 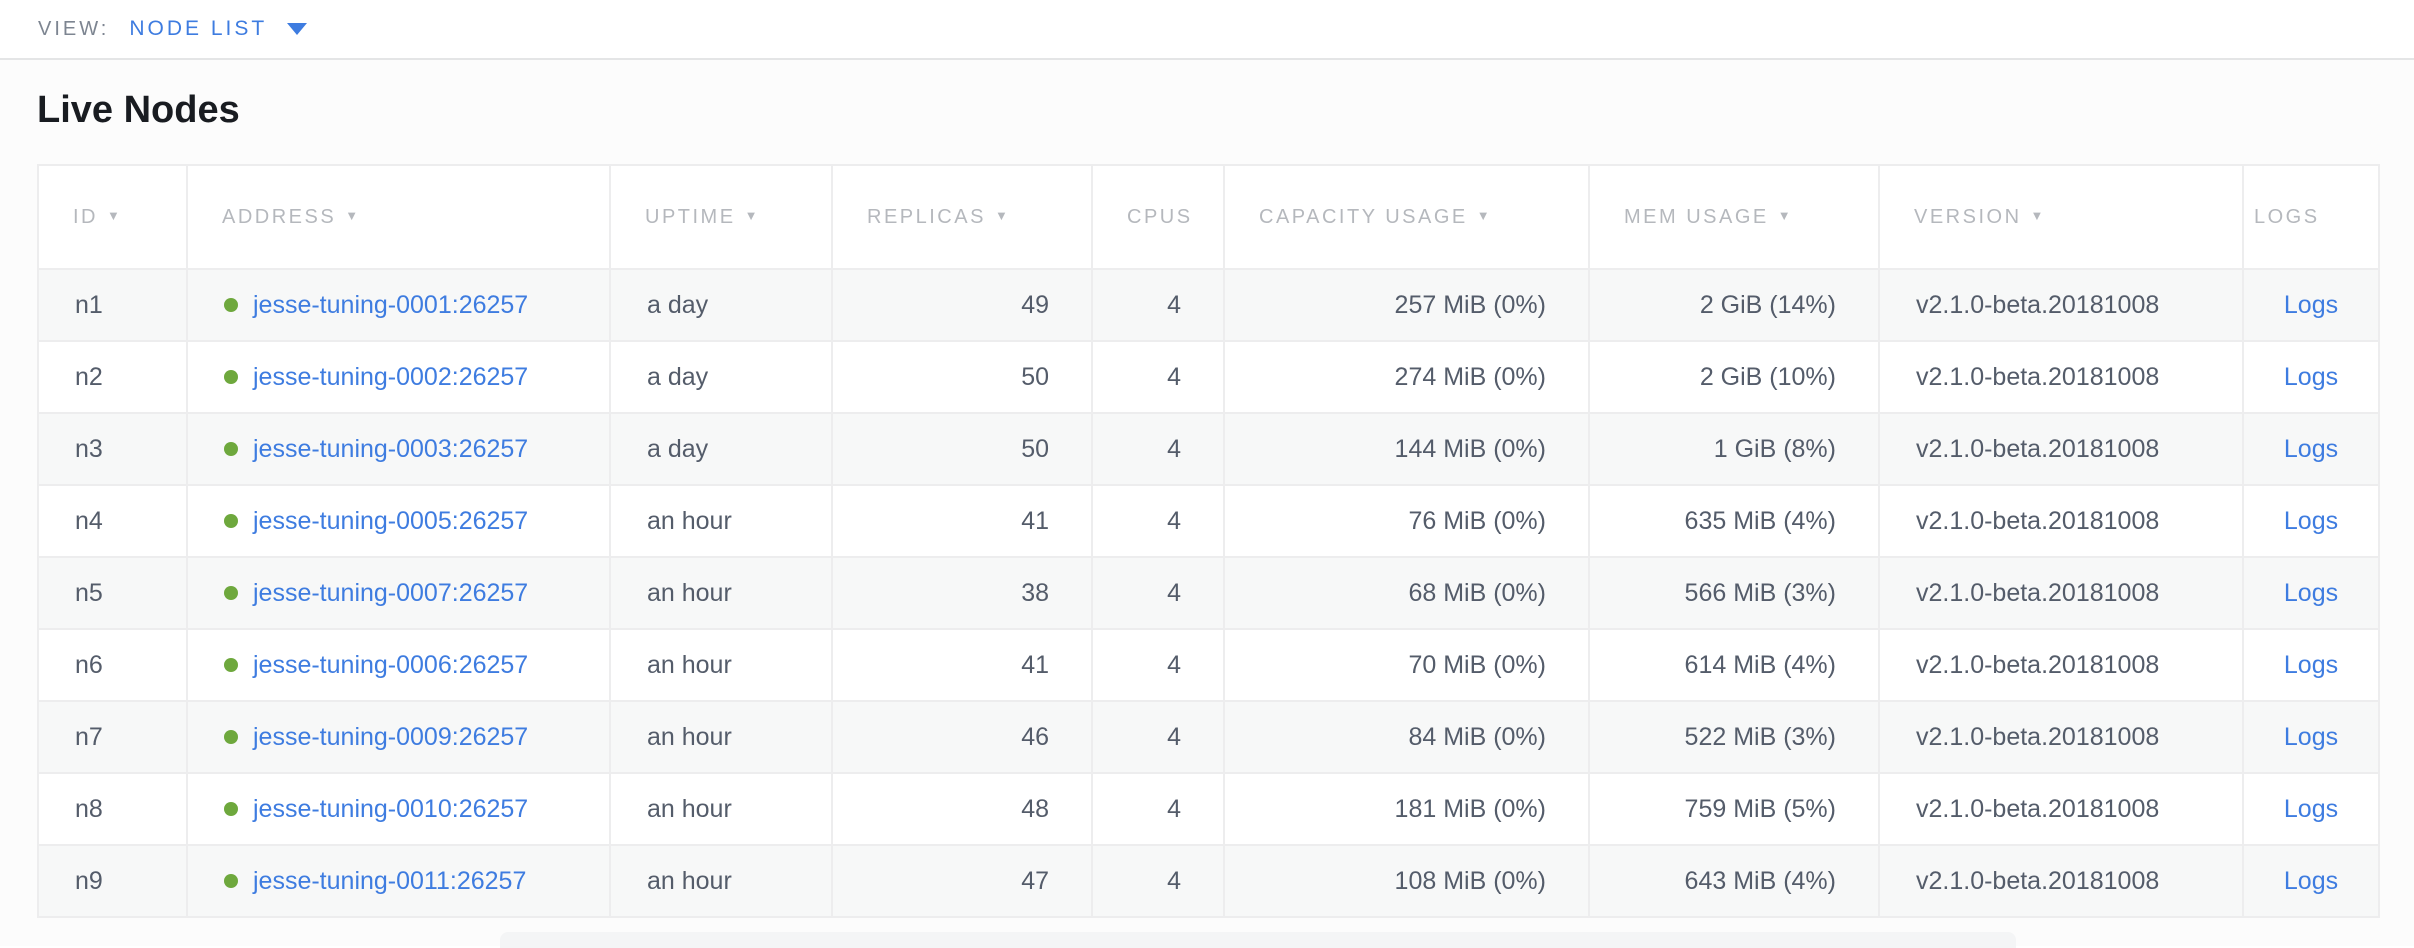 I want to click on cell-address: jesse-tuning-0006:26257, so click(x=398, y=665).